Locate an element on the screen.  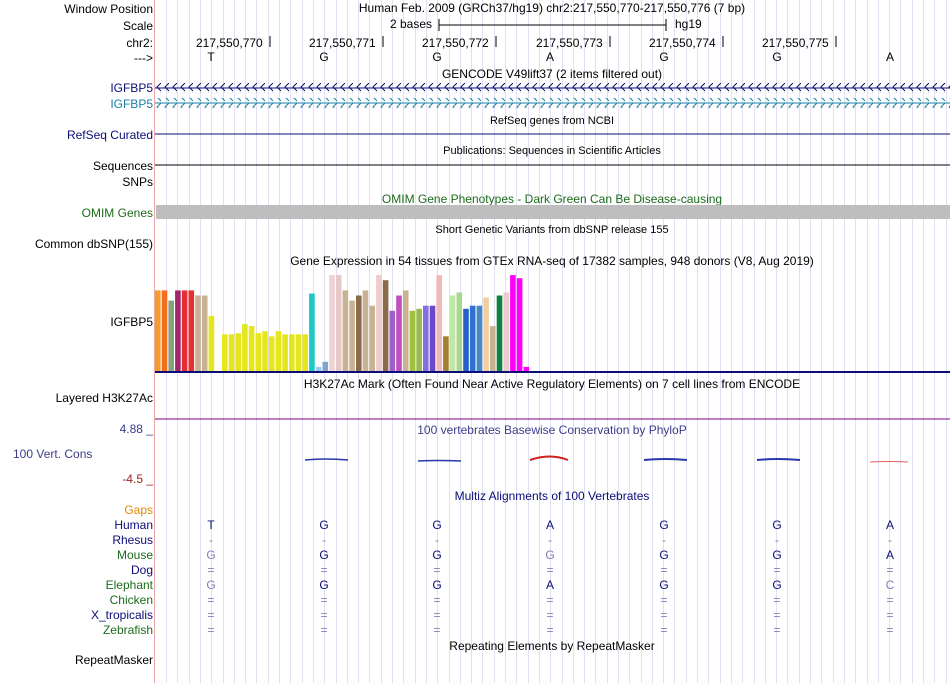
species-label: Elephant is located at coordinates (129, 585).